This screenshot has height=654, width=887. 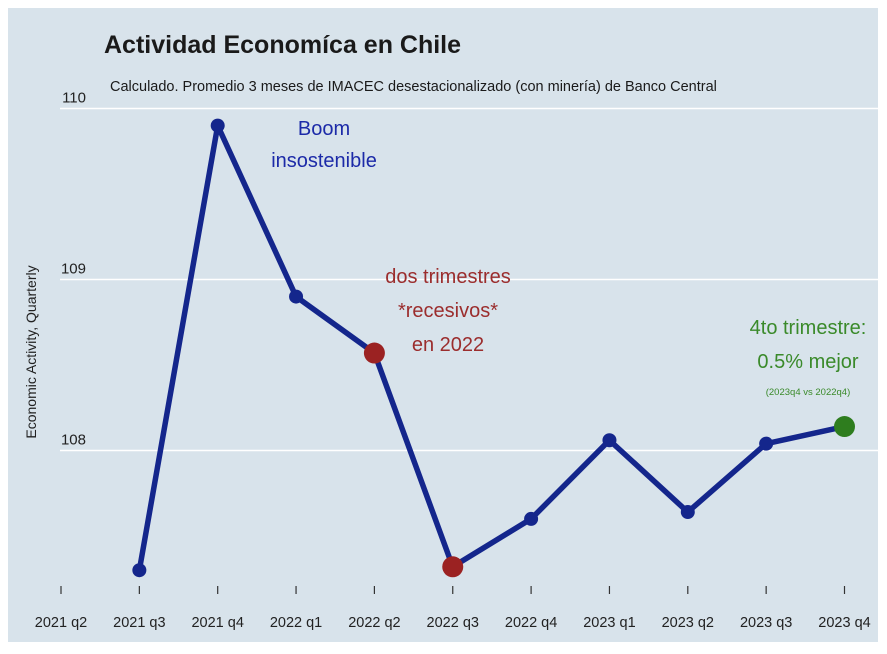 I want to click on annotation-2-line-0: 4to trimestre:, so click(x=808, y=328).